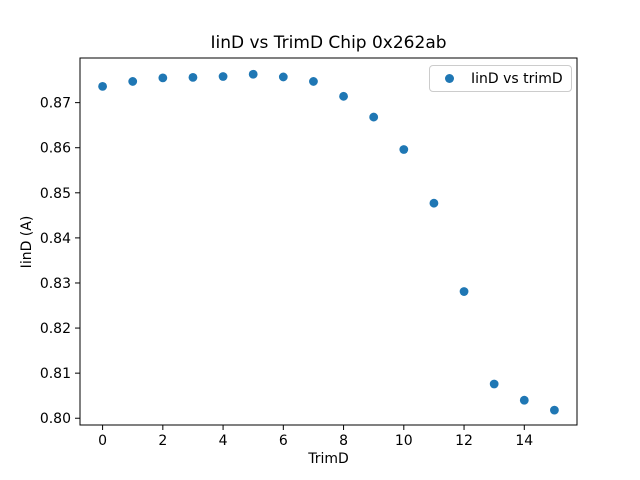 The width and height of the screenshot is (640, 480). Describe the element at coordinates (55, 194) in the screenshot. I see `y-tick-label: 0.85` at that location.